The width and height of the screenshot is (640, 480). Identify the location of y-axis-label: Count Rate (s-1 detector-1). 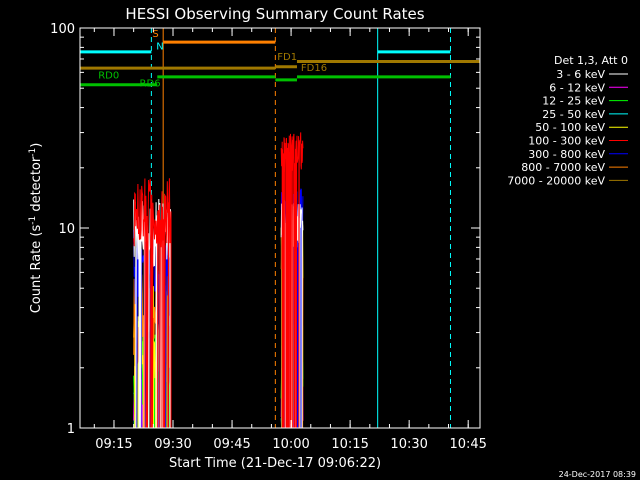
(36, 228).